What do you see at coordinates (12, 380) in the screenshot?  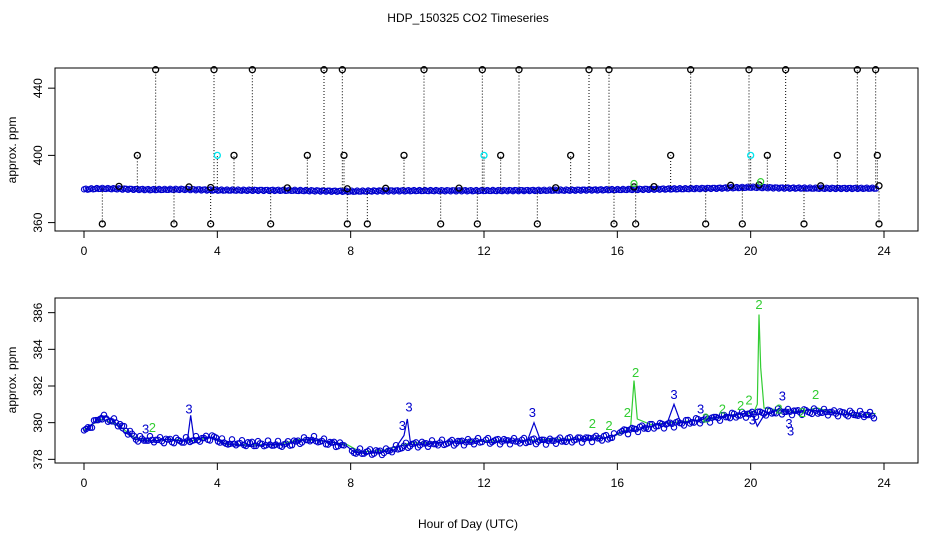 I see `bottom-panel-y-label: approx. ppm` at bounding box center [12, 380].